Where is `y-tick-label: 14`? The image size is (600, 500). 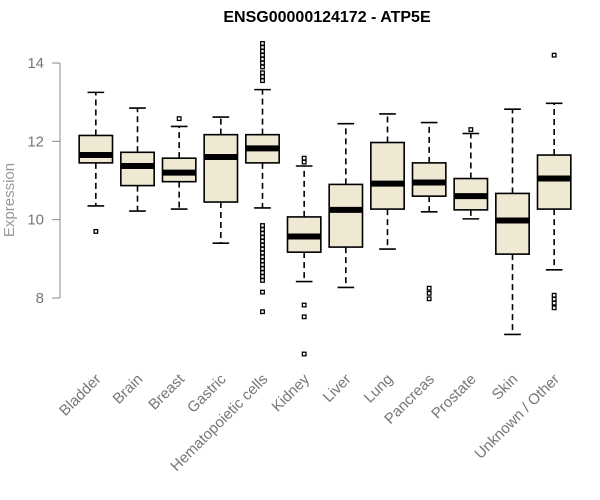
y-tick-label: 14 is located at coordinates (35, 63).